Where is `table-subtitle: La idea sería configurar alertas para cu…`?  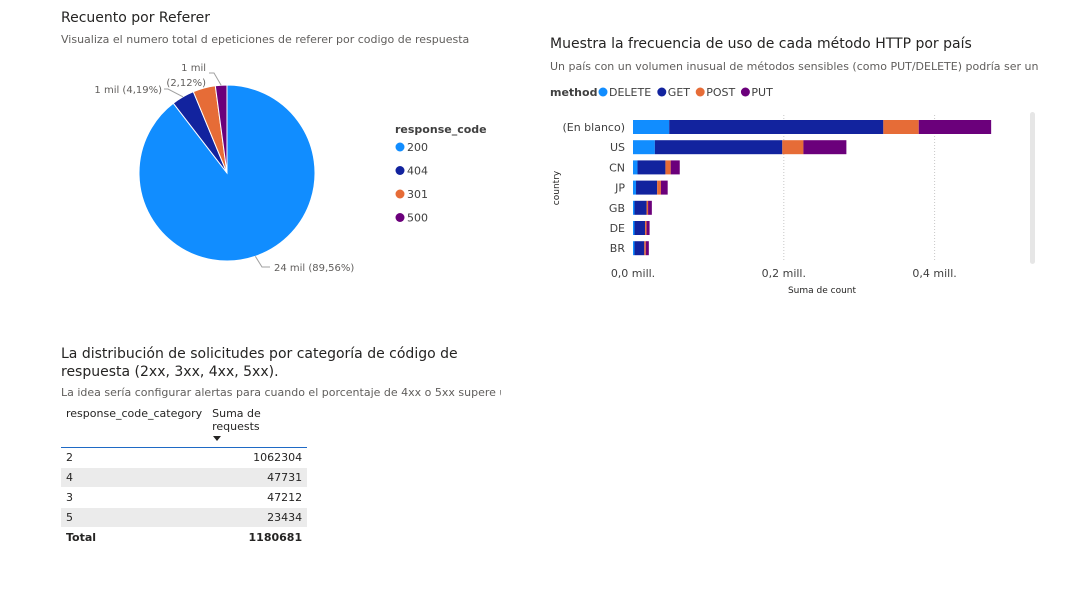 table-subtitle: La idea sería configurar alertas para cu… is located at coordinates (281, 392).